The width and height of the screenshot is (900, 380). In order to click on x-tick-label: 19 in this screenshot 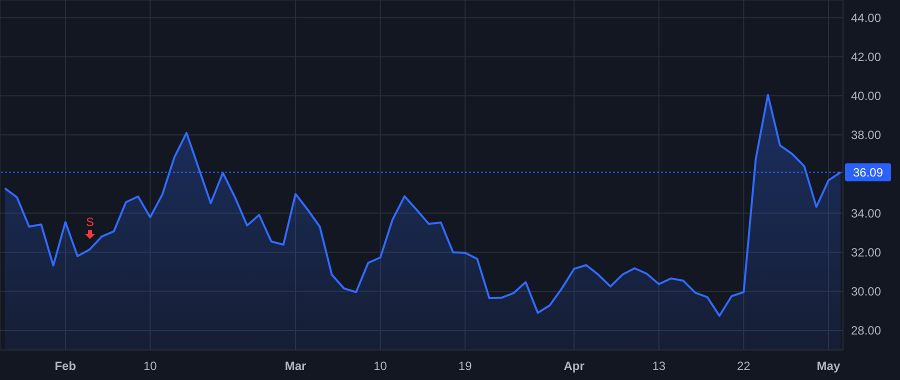, I will do `click(465, 366)`.